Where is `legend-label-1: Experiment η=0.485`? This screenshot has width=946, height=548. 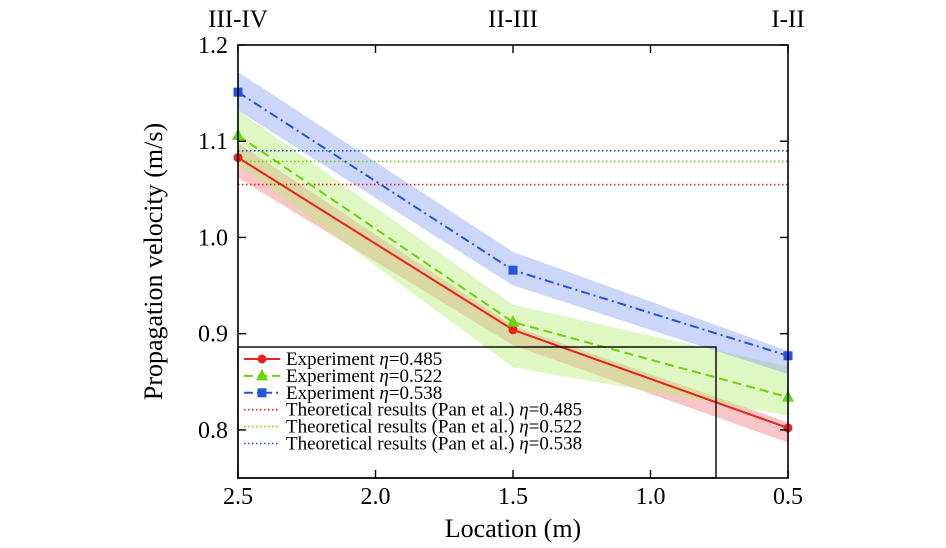
legend-label-1: Experiment η=0.485 is located at coordinates (364, 359).